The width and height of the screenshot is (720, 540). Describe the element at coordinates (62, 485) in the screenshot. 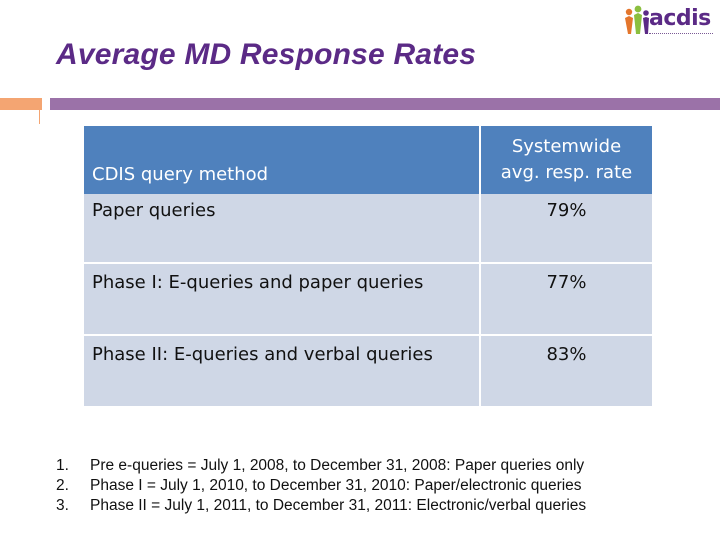

I see `footnote-number: 2.` at that location.